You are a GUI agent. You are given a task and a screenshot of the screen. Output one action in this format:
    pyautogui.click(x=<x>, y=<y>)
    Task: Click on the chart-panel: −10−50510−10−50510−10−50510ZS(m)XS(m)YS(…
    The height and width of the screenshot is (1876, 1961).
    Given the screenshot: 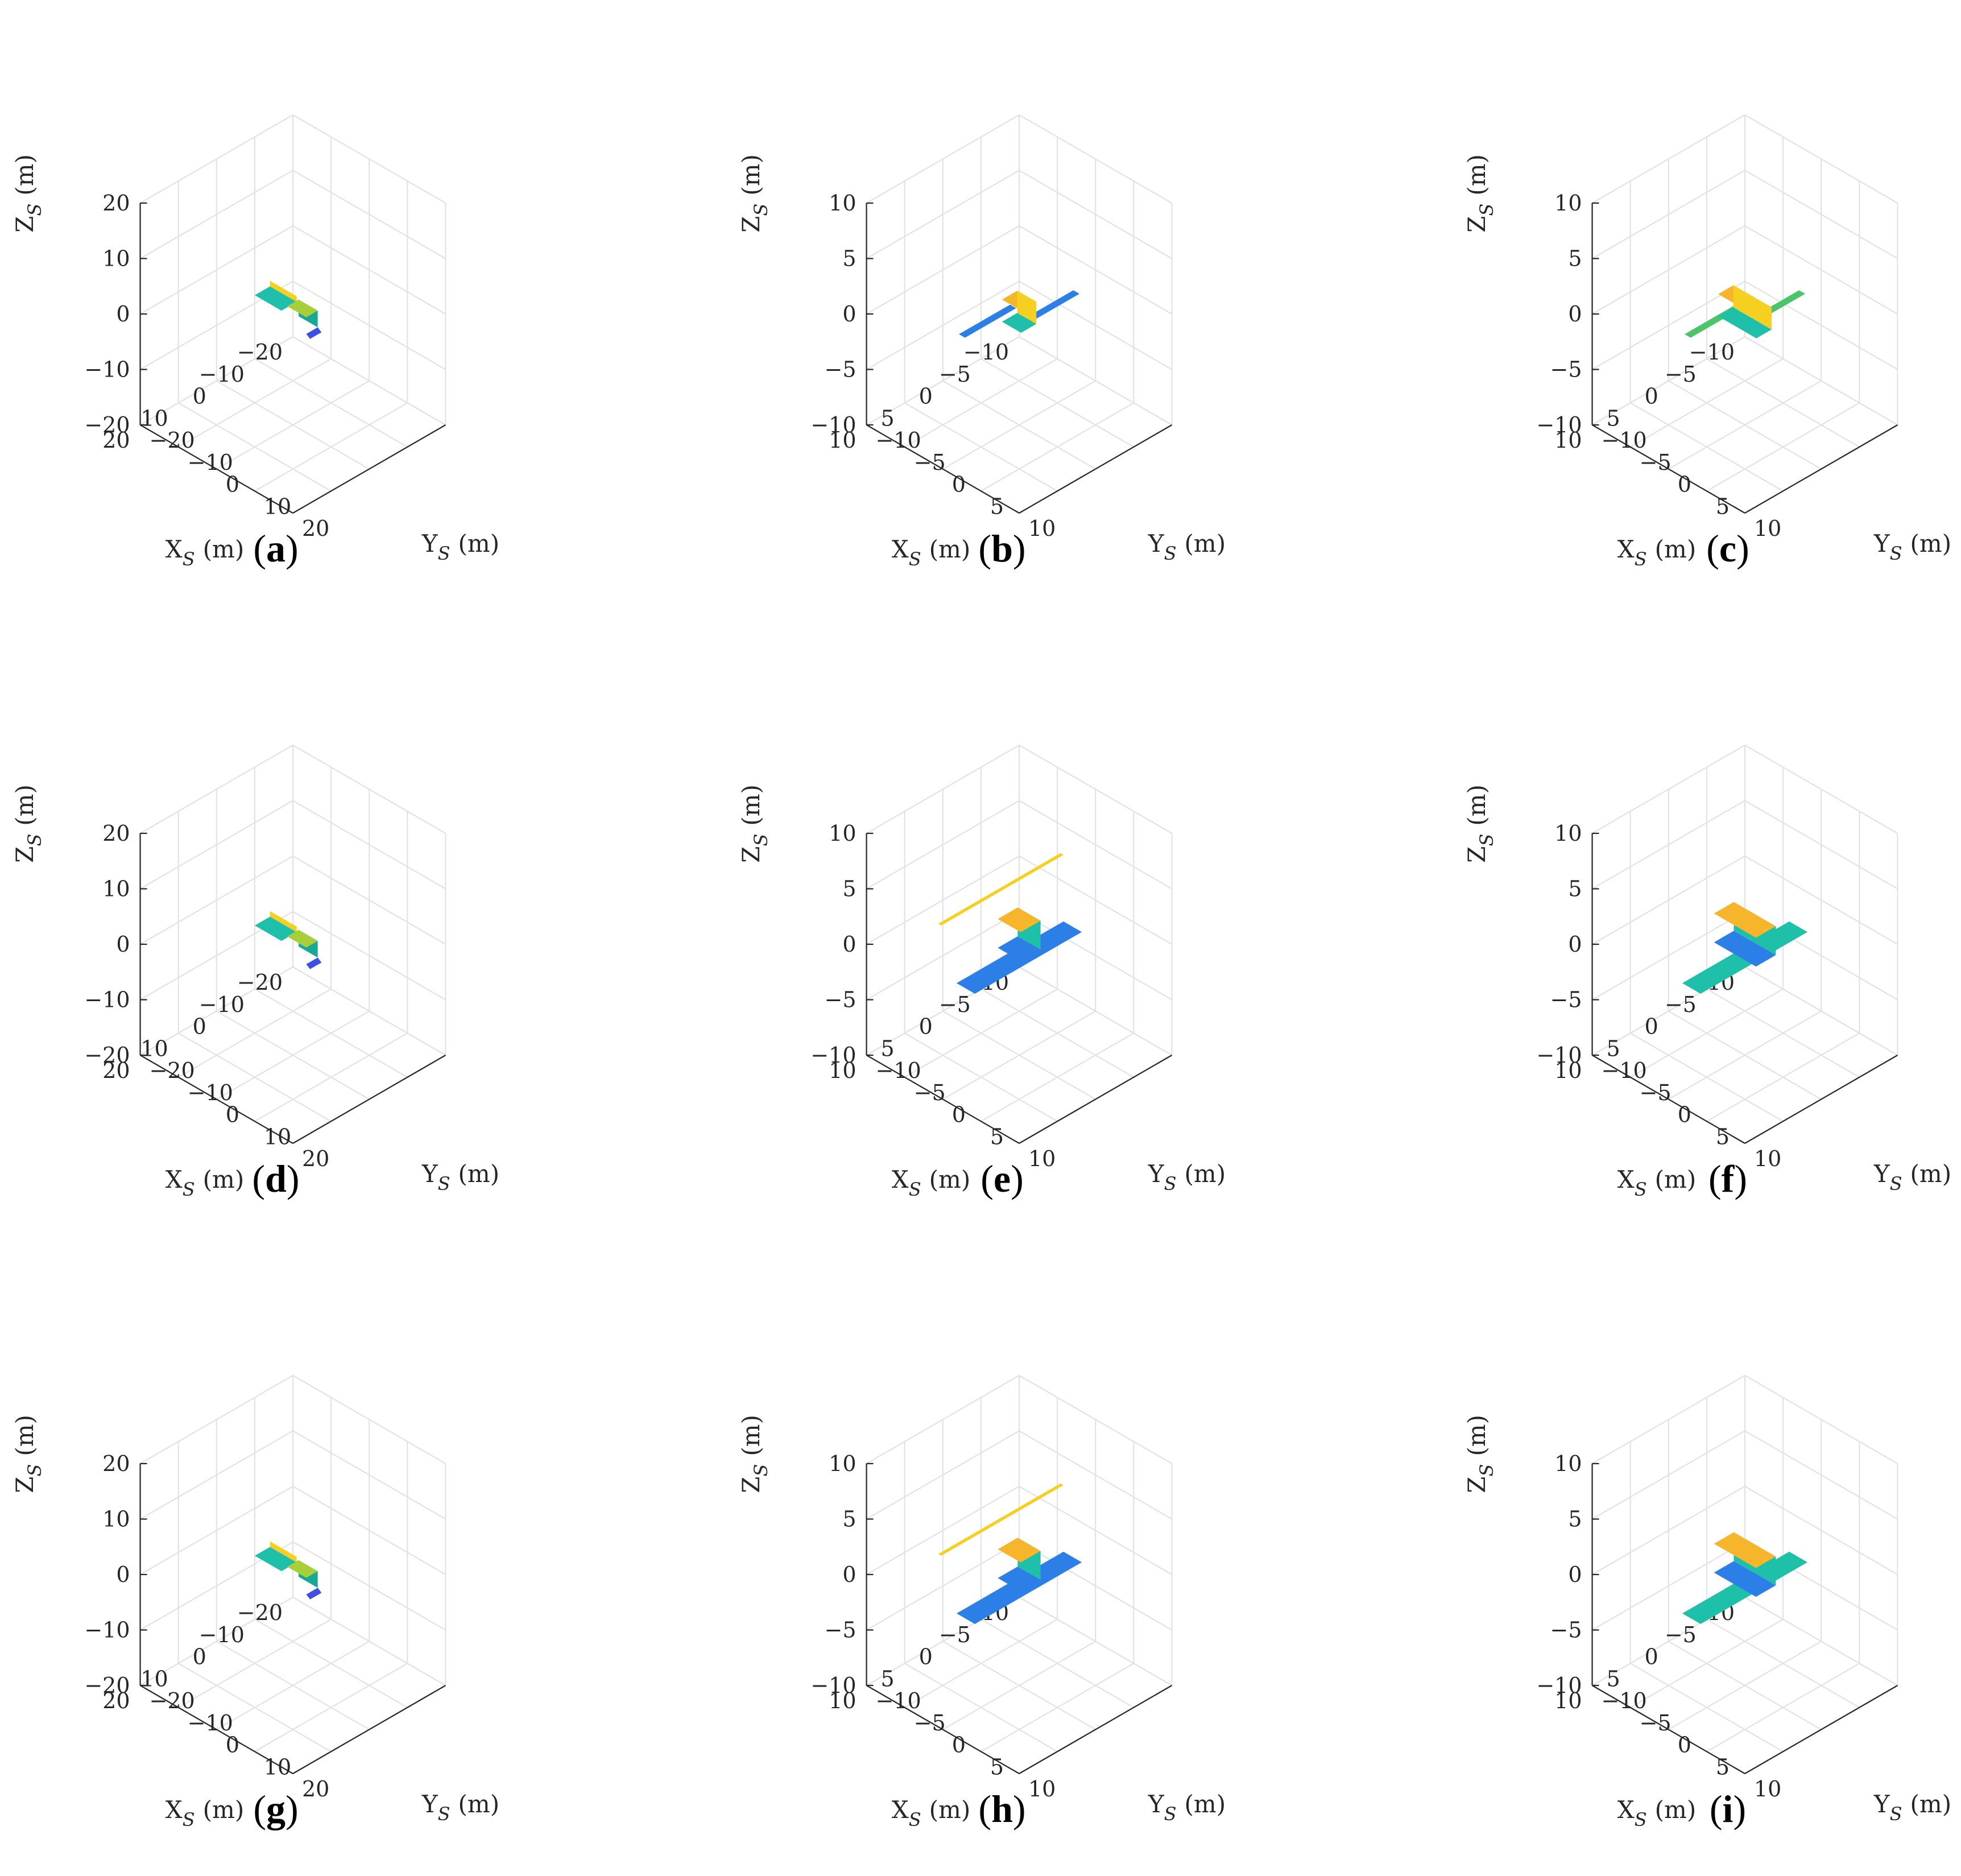 What is the action you would take?
    pyautogui.click(x=1706, y=938)
    